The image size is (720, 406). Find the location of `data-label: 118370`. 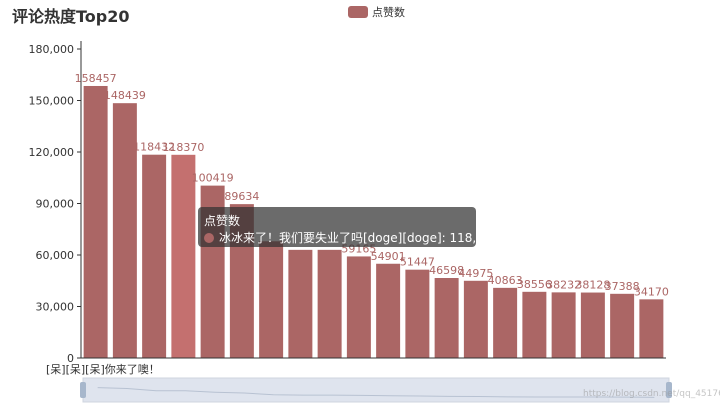

data-label: 118370 is located at coordinates (183, 147).